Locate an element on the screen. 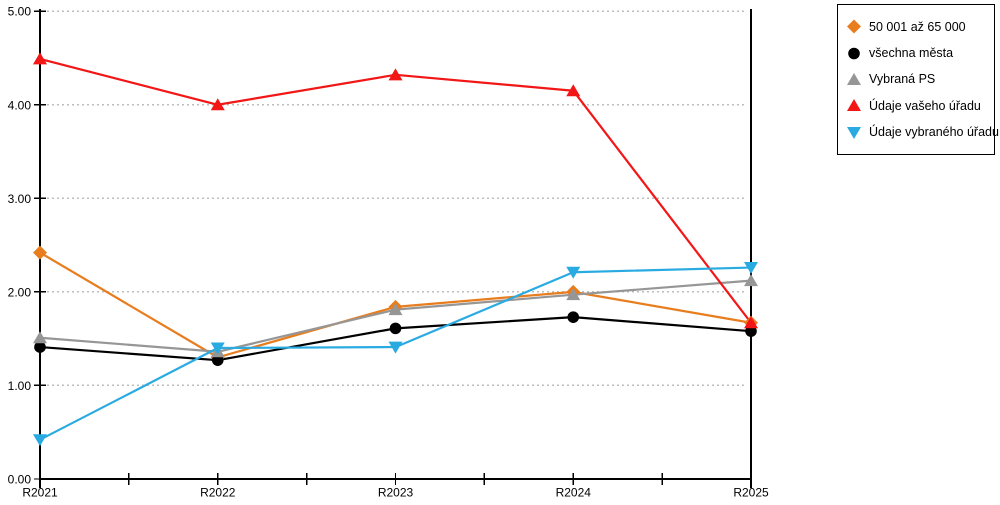 The width and height of the screenshot is (1000, 505). legend-label: 50 001 až 65 000 is located at coordinates (917, 26).